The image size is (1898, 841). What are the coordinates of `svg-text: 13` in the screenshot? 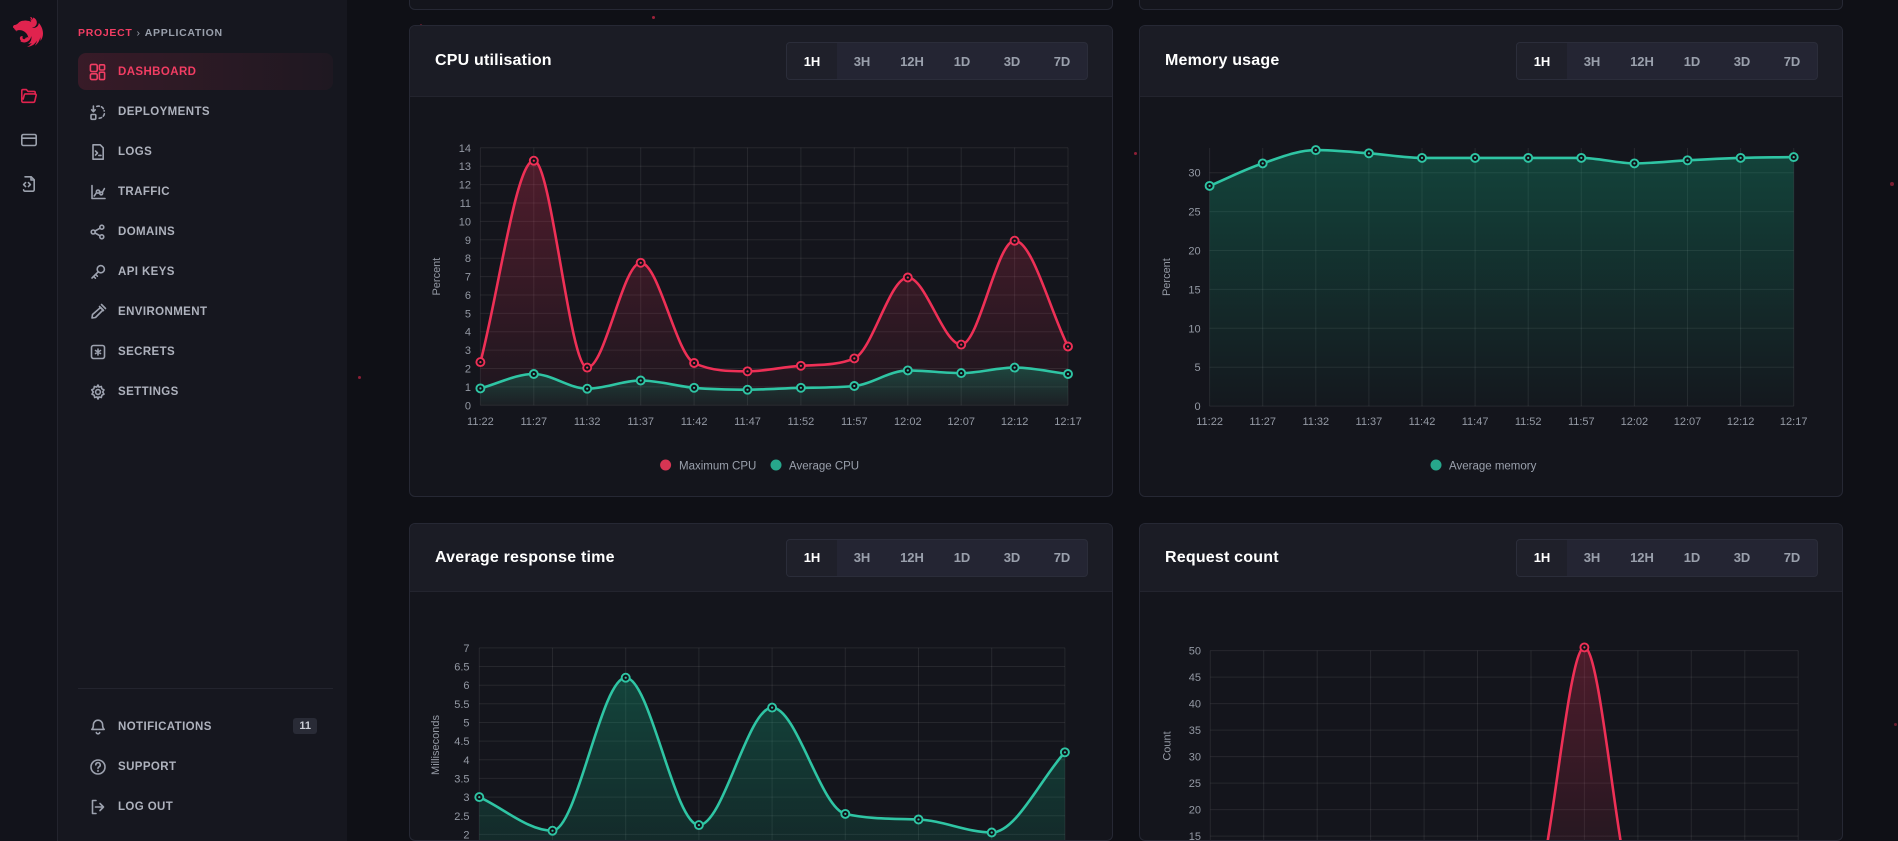 It's located at (465, 167).